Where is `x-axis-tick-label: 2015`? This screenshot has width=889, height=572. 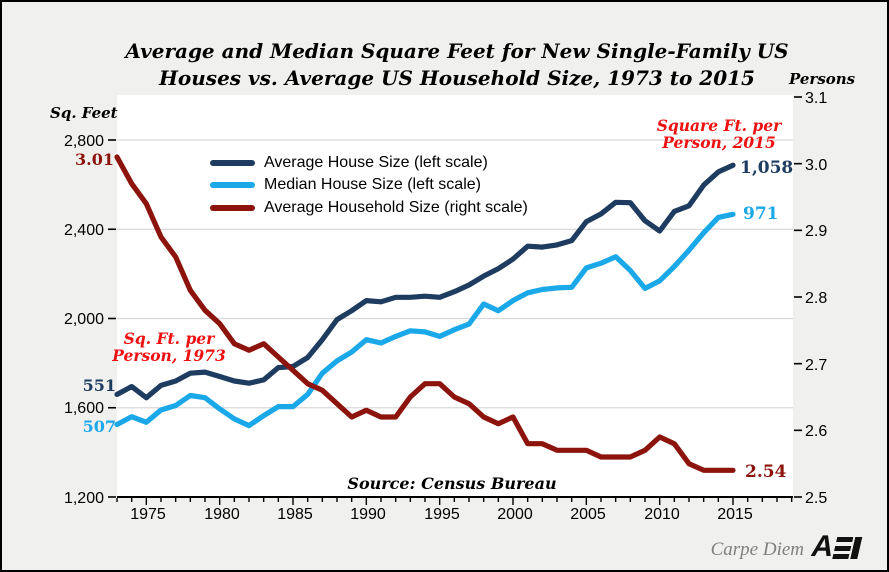 x-axis-tick-label: 2015 is located at coordinates (735, 514).